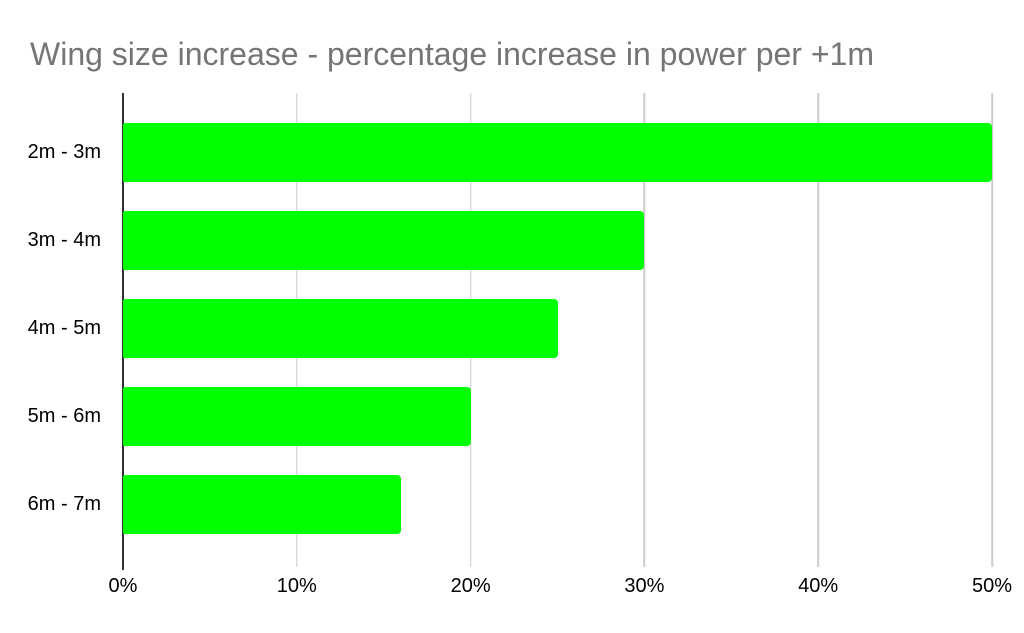 The width and height of the screenshot is (1024, 633). What do you see at coordinates (64, 504) in the screenshot?
I see `category-label: 6m - 7m` at bounding box center [64, 504].